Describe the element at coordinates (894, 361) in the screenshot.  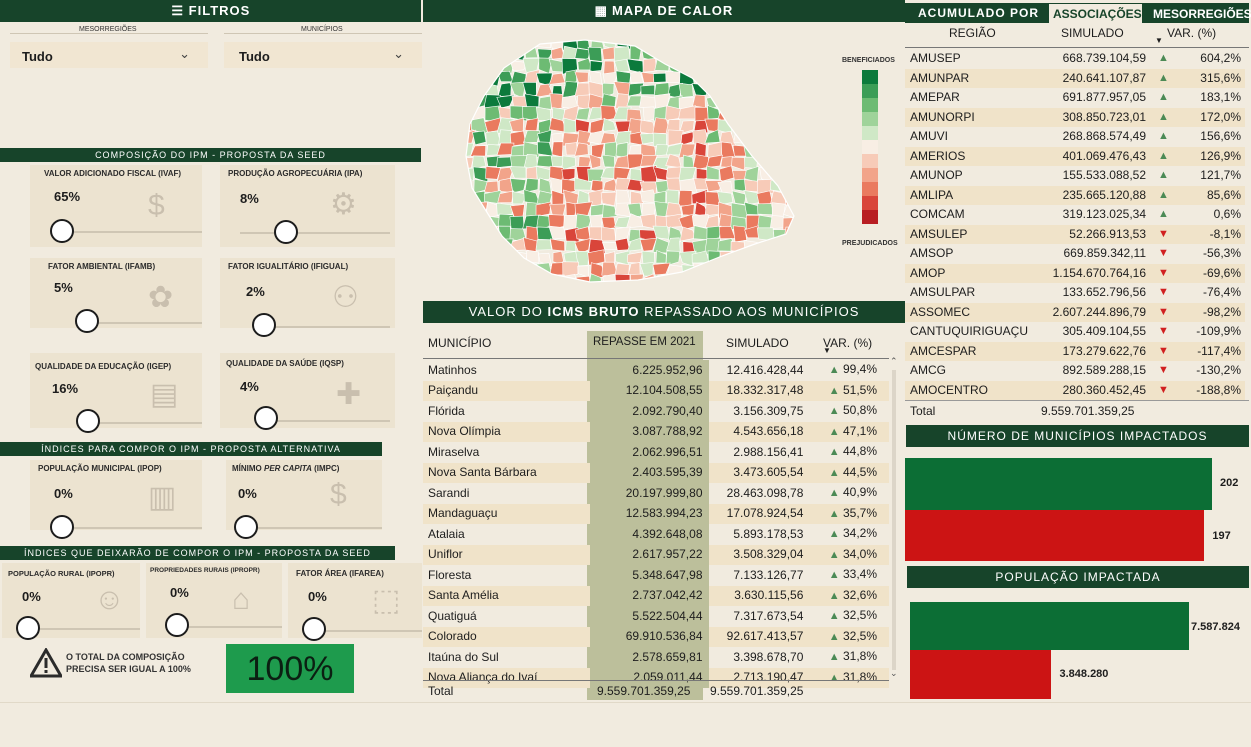
I see `scroll-up-icon: ⌃` at that location.